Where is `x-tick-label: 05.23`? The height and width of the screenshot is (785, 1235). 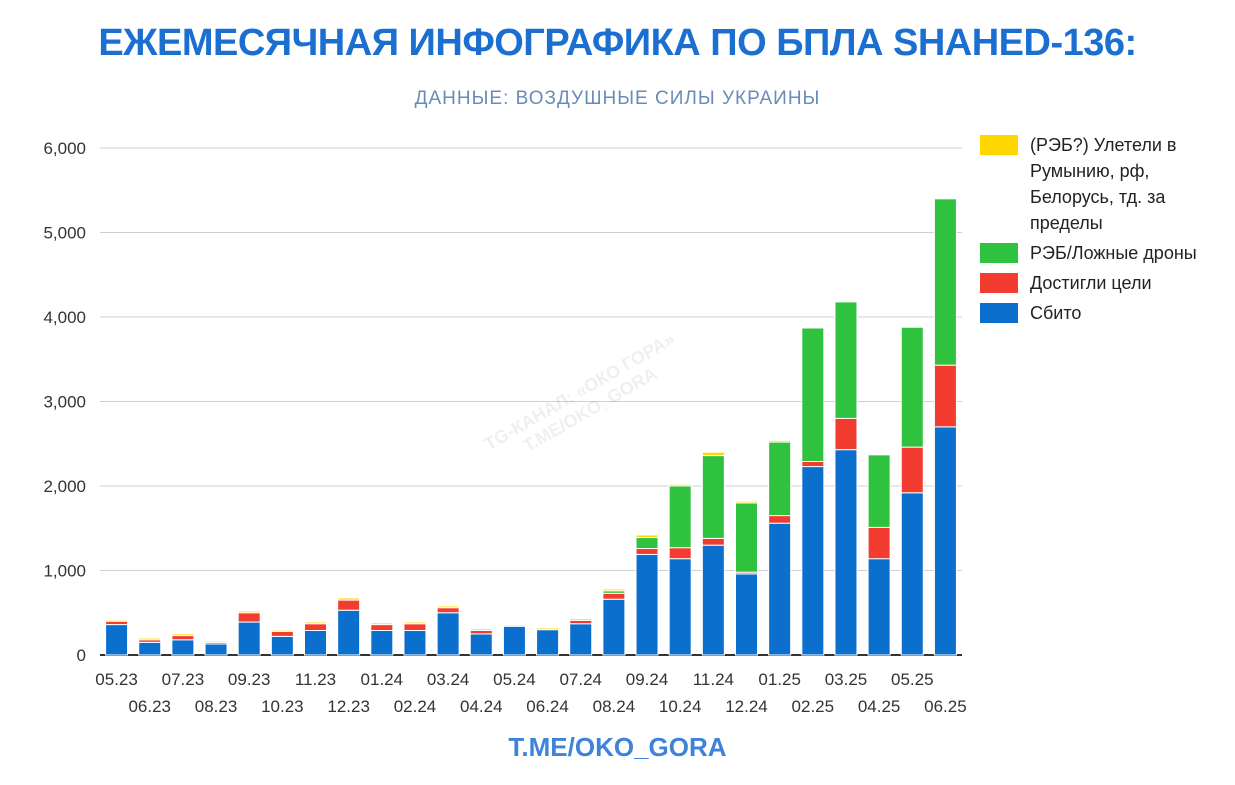
x-tick-label: 05.23 is located at coordinates (116, 679).